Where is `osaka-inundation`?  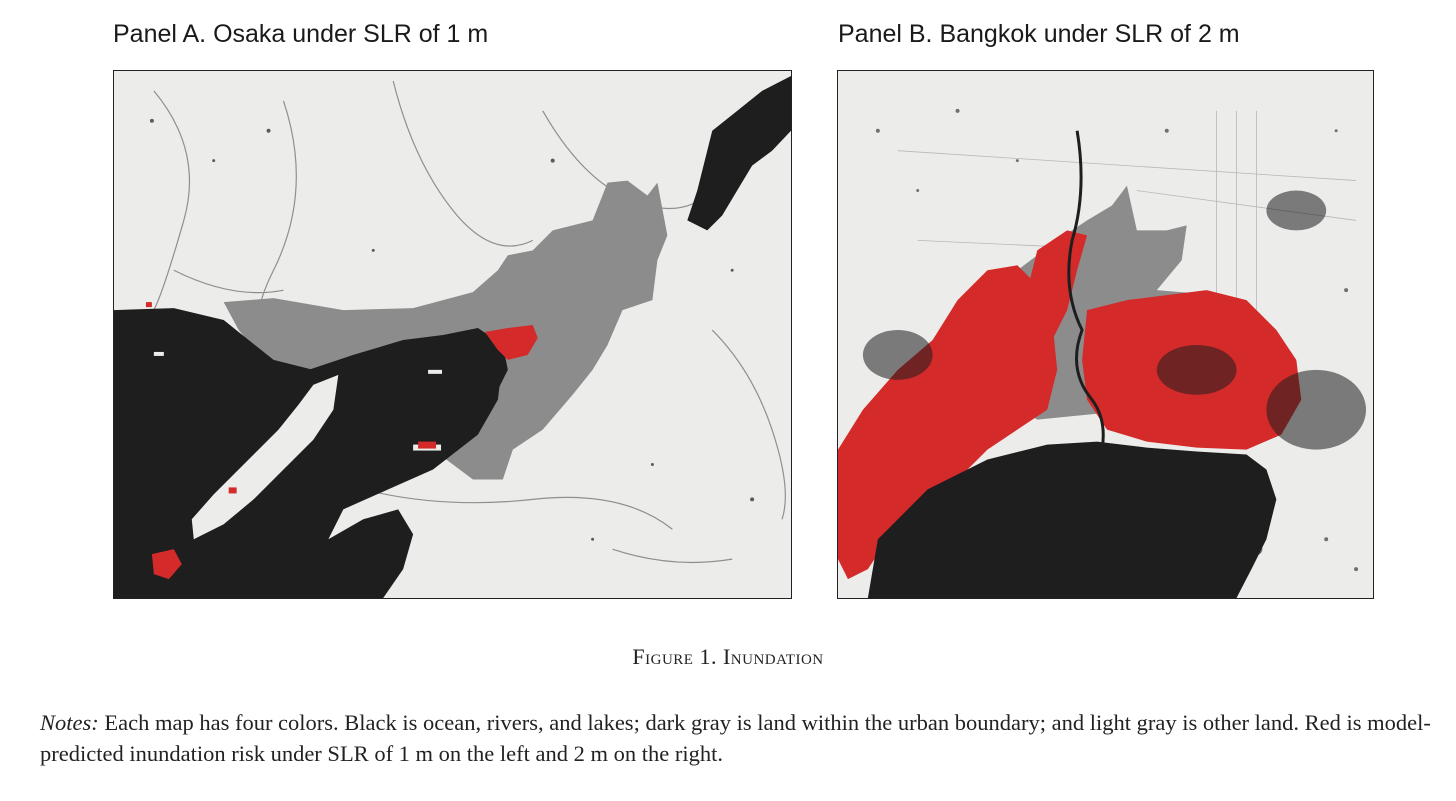 osaka-inundation is located at coordinates (341, 441).